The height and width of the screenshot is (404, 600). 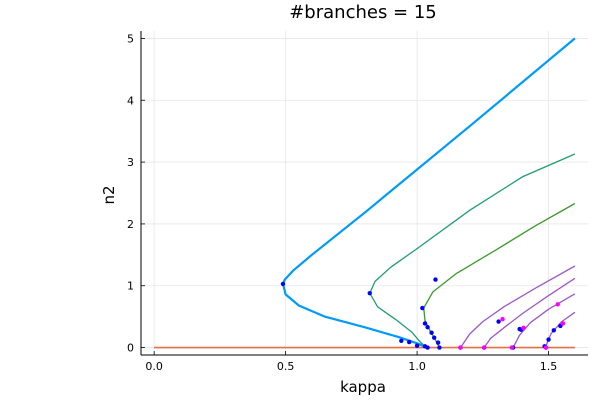 What do you see at coordinates (286, 366) in the screenshot?
I see `x-tick-label: 0.5` at bounding box center [286, 366].